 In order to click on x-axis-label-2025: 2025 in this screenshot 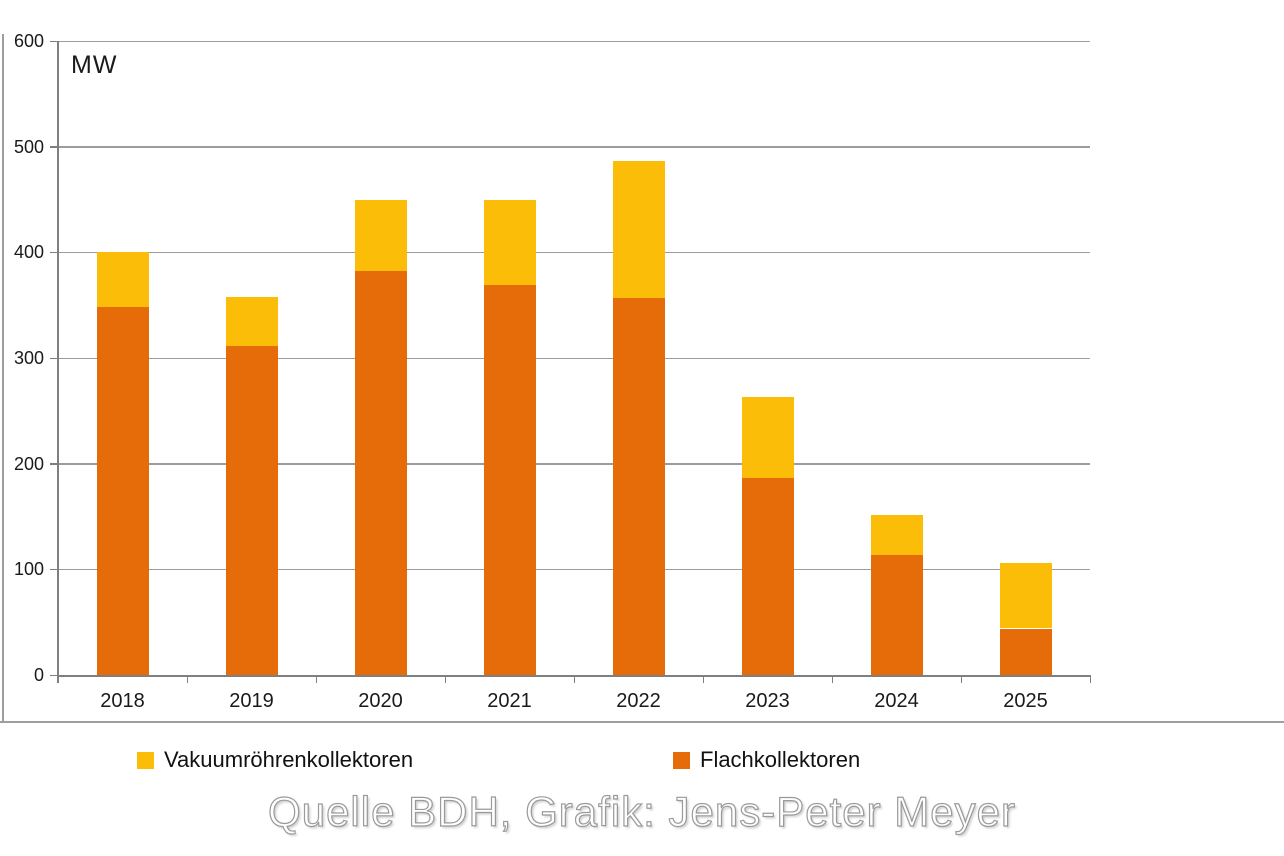, I will do `click(1025, 701)`.